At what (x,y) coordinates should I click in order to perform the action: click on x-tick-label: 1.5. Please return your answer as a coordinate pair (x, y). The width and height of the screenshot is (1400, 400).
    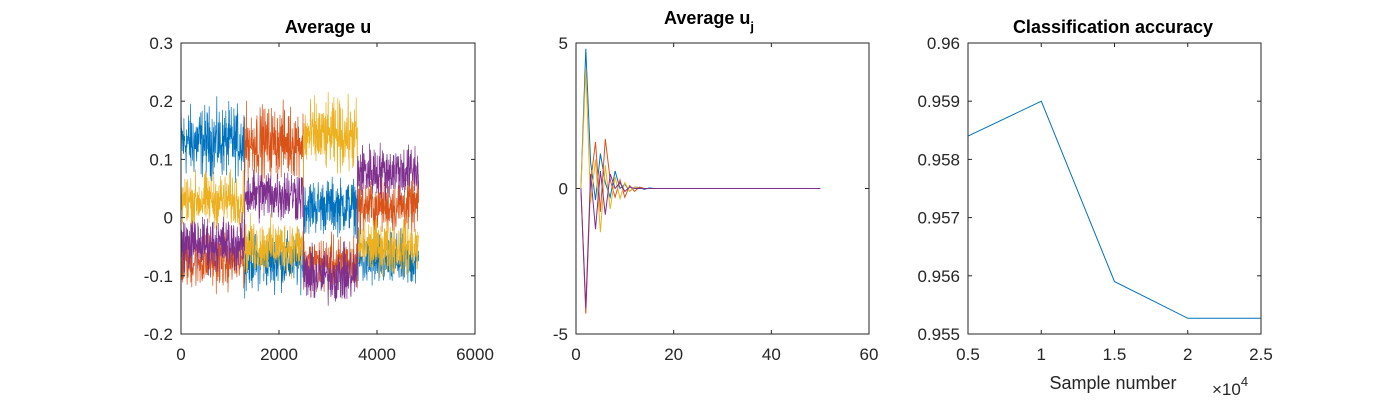
    Looking at the image, I should click on (1115, 354).